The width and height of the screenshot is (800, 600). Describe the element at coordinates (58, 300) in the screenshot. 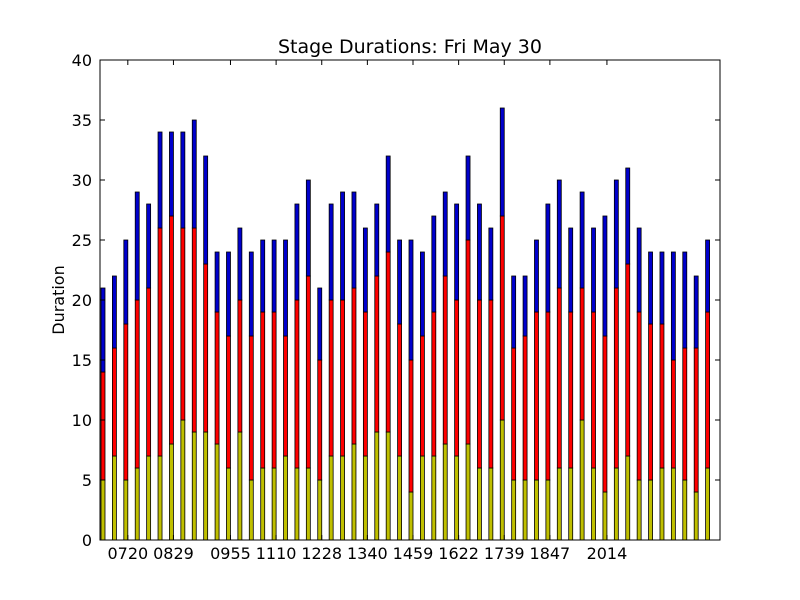

I see `y-axis-title: Duration` at that location.